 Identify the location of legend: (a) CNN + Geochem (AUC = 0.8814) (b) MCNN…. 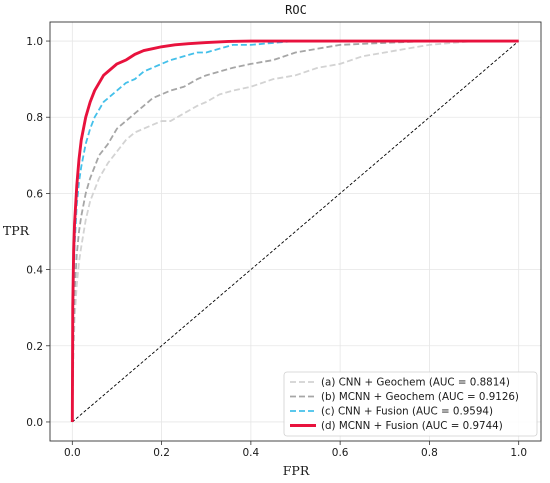
(410, 404).